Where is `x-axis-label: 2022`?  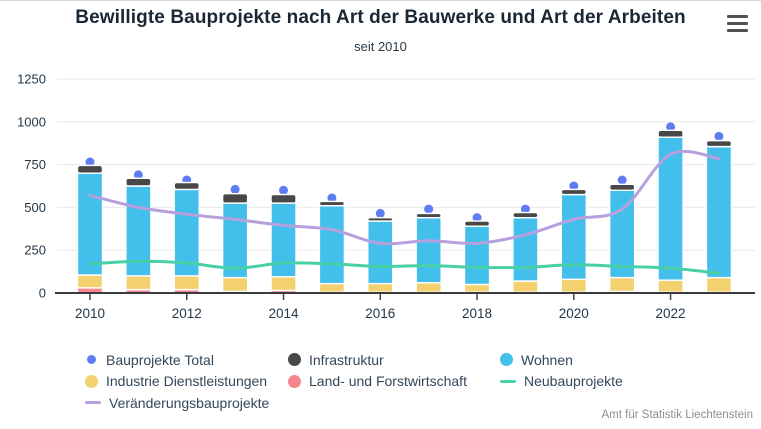
x-axis-label: 2022 is located at coordinates (671, 313).